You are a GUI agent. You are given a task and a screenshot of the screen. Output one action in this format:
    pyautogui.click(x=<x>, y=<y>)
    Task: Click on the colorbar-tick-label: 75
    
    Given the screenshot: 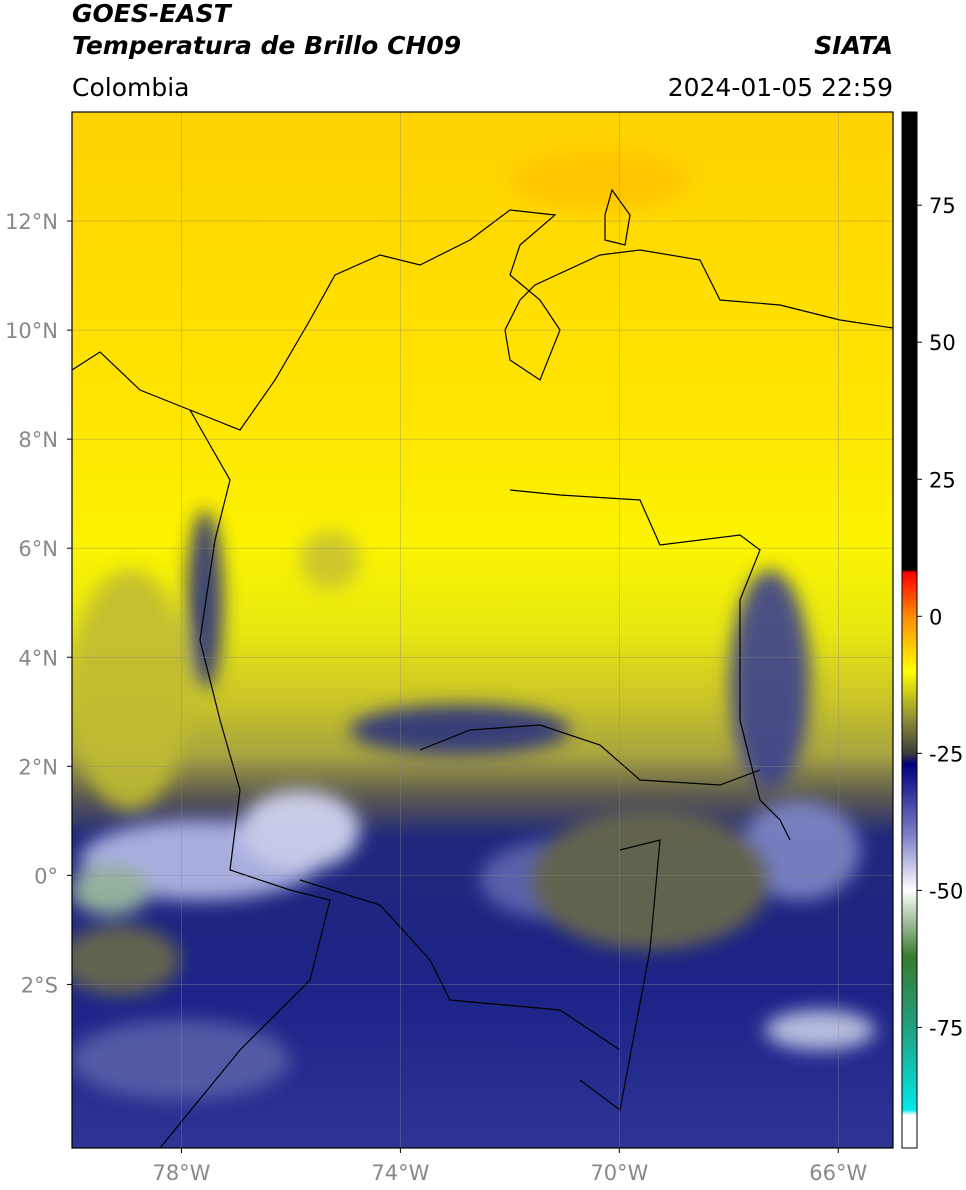 What is the action you would take?
    pyautogui.click(x=942, y=206)
    